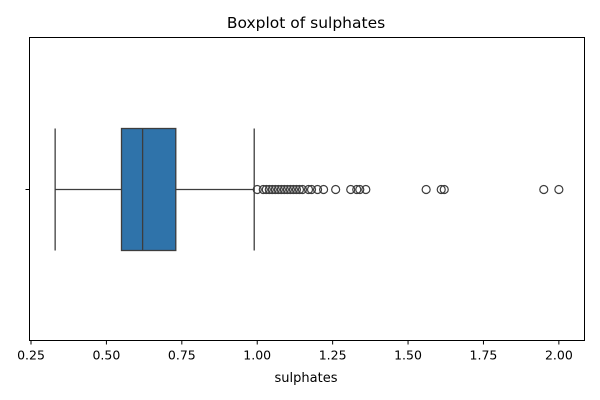  Describe the element at coordinates (31, 355) in the screenshot. I see `x-tick-label: 0.25` at that location.